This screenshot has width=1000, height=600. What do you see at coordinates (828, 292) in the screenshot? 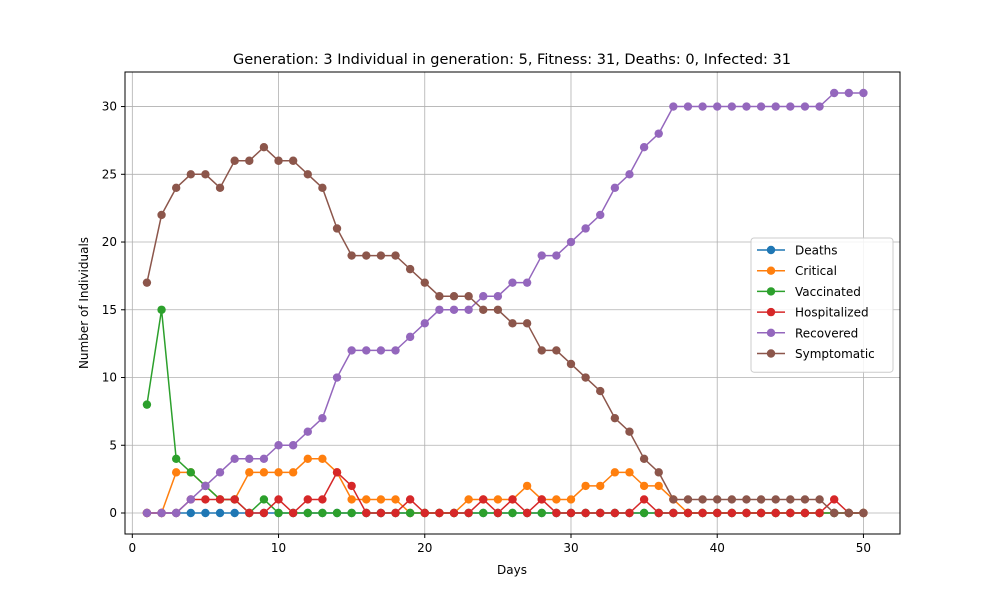
I see `legend-label: Vaccinated` at bounding box center [828, 292].